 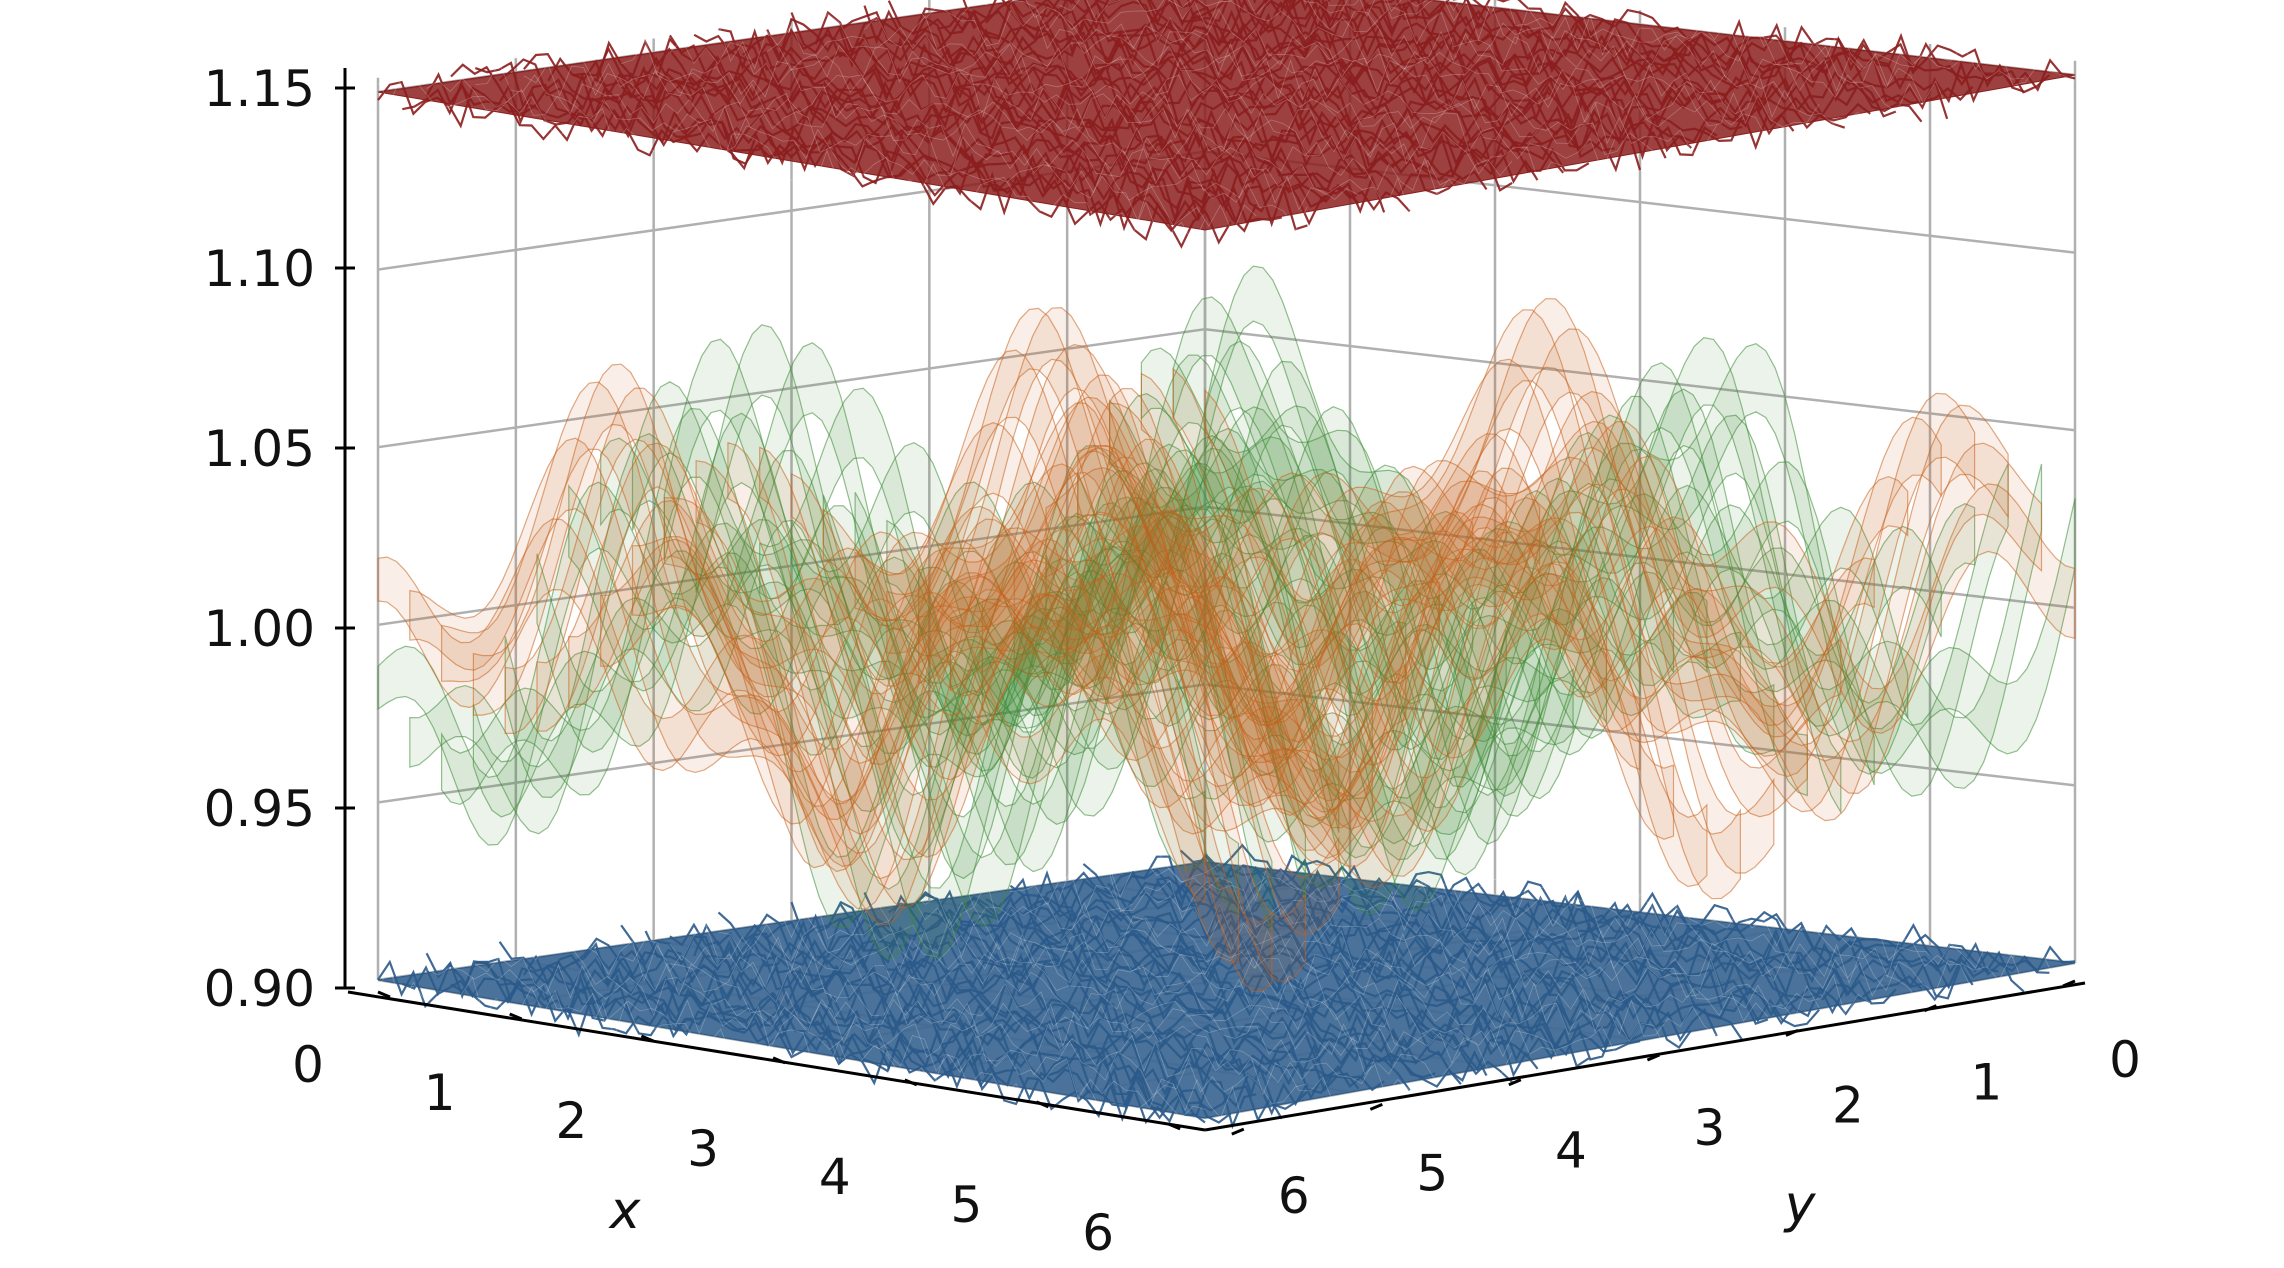 What do you see at coordinates (1432, 1173) in the screenshot?
I see `y-tick-label: 5` at bounding box center [1432, 1173].